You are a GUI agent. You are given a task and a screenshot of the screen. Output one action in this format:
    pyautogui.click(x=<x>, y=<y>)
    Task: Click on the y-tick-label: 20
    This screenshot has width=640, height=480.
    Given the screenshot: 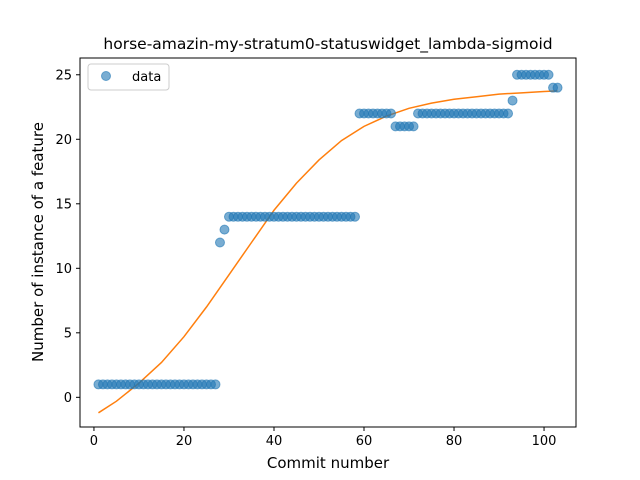 What is the action you would take?
    pyautogui.click(x=63, y=140)
    